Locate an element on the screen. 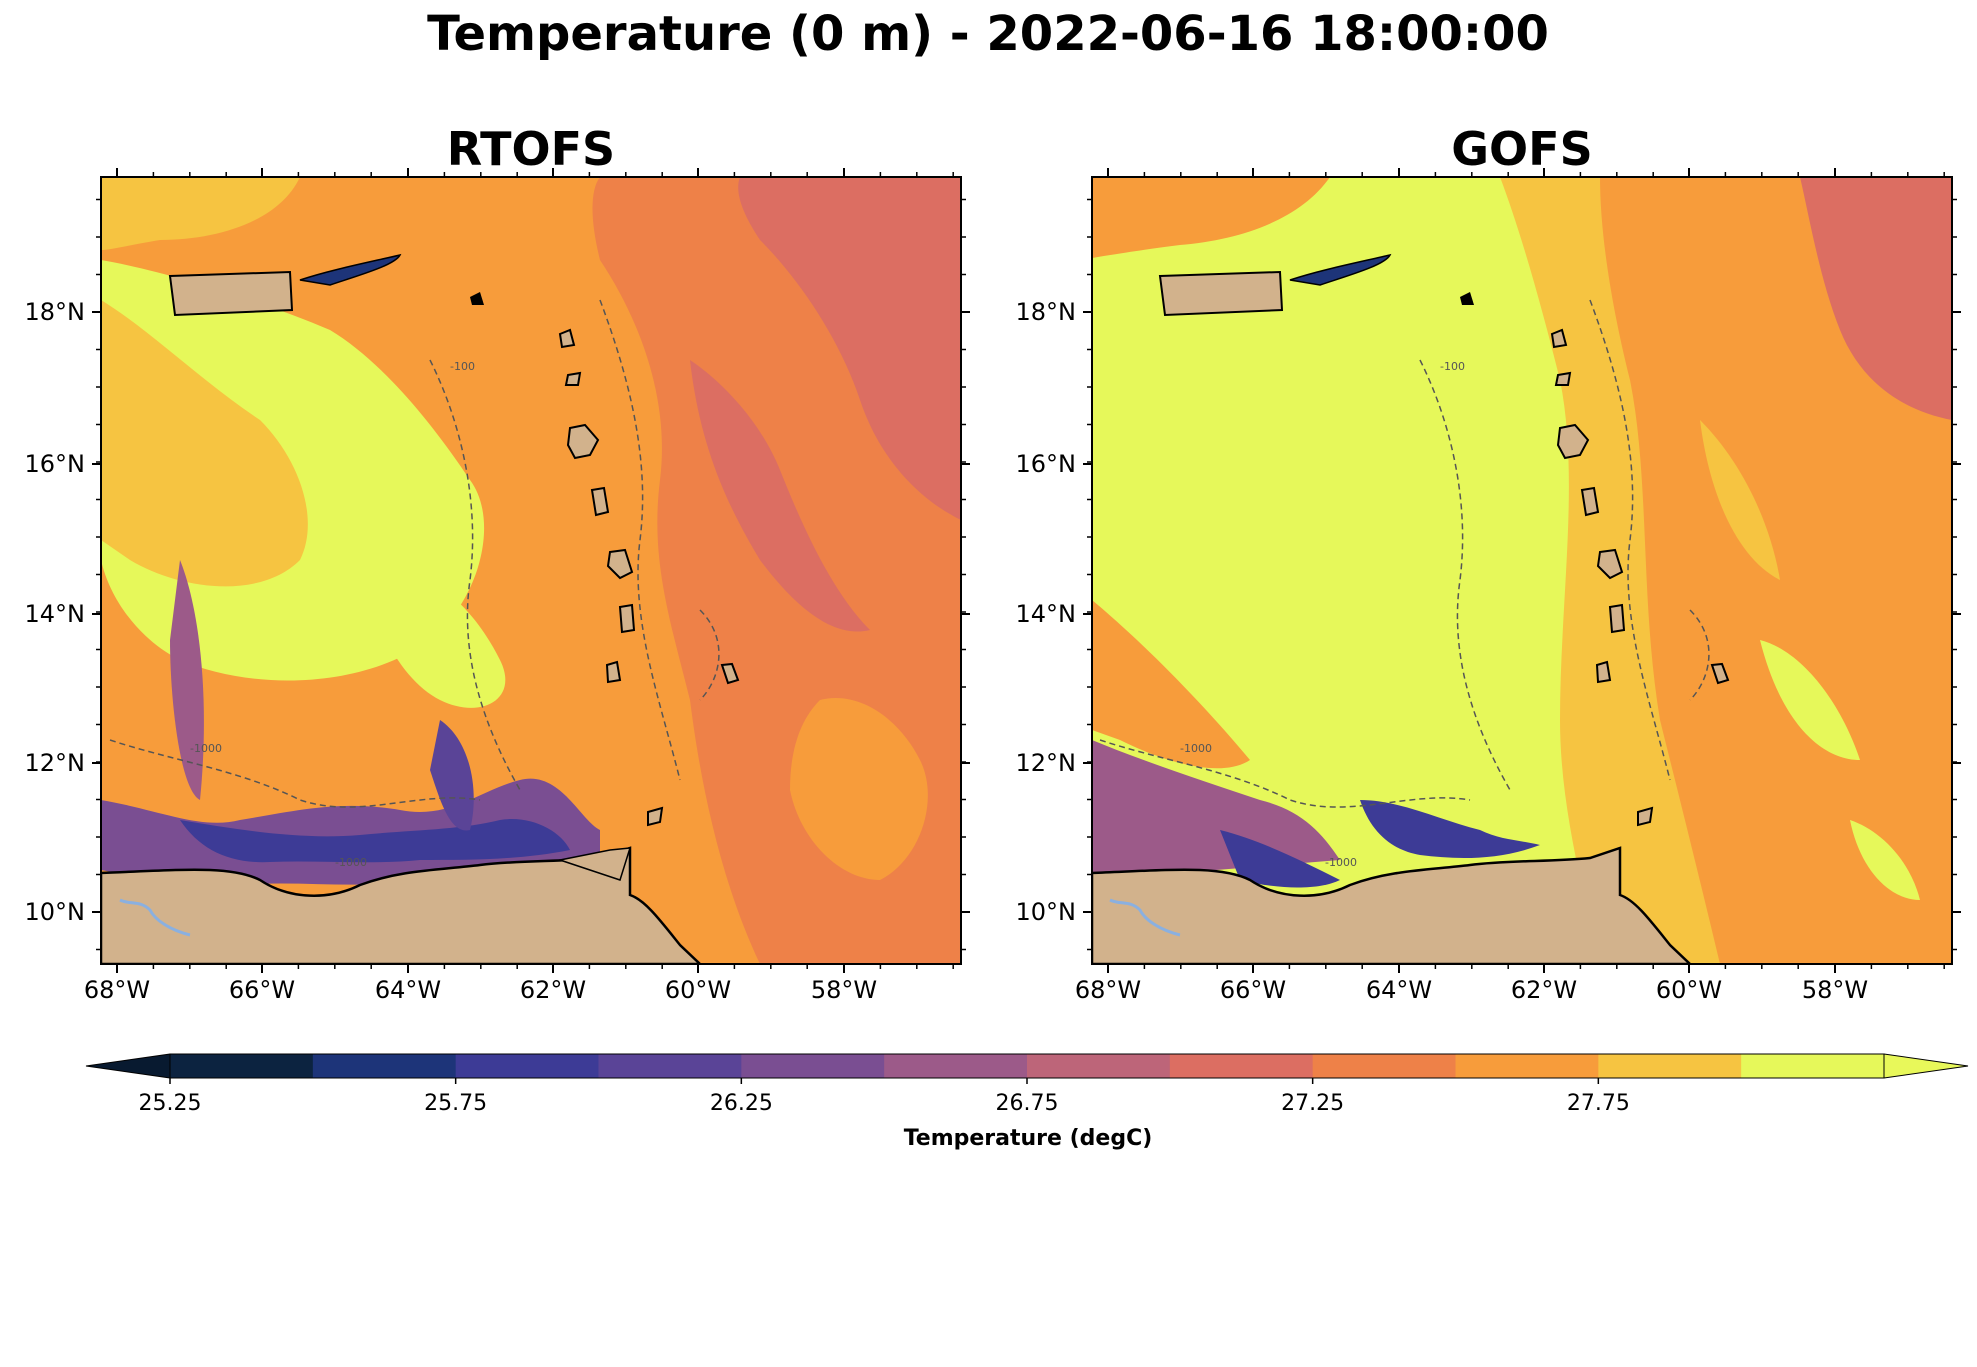 The image size is (1977, 1367). colorbar-under-arrow is located at coordinates (128, 1066).